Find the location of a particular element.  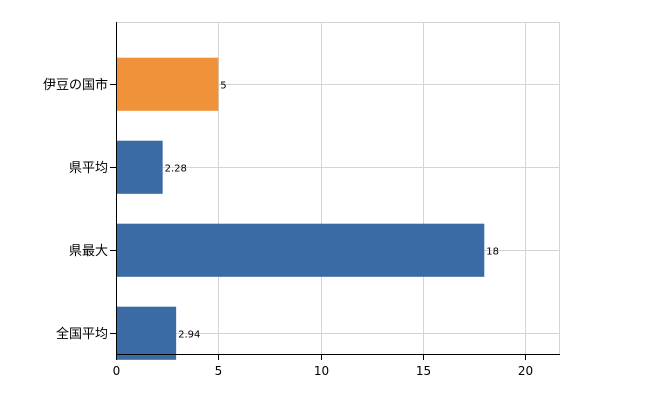

x-tick-label: 15 is located at coordinates (423, 371).